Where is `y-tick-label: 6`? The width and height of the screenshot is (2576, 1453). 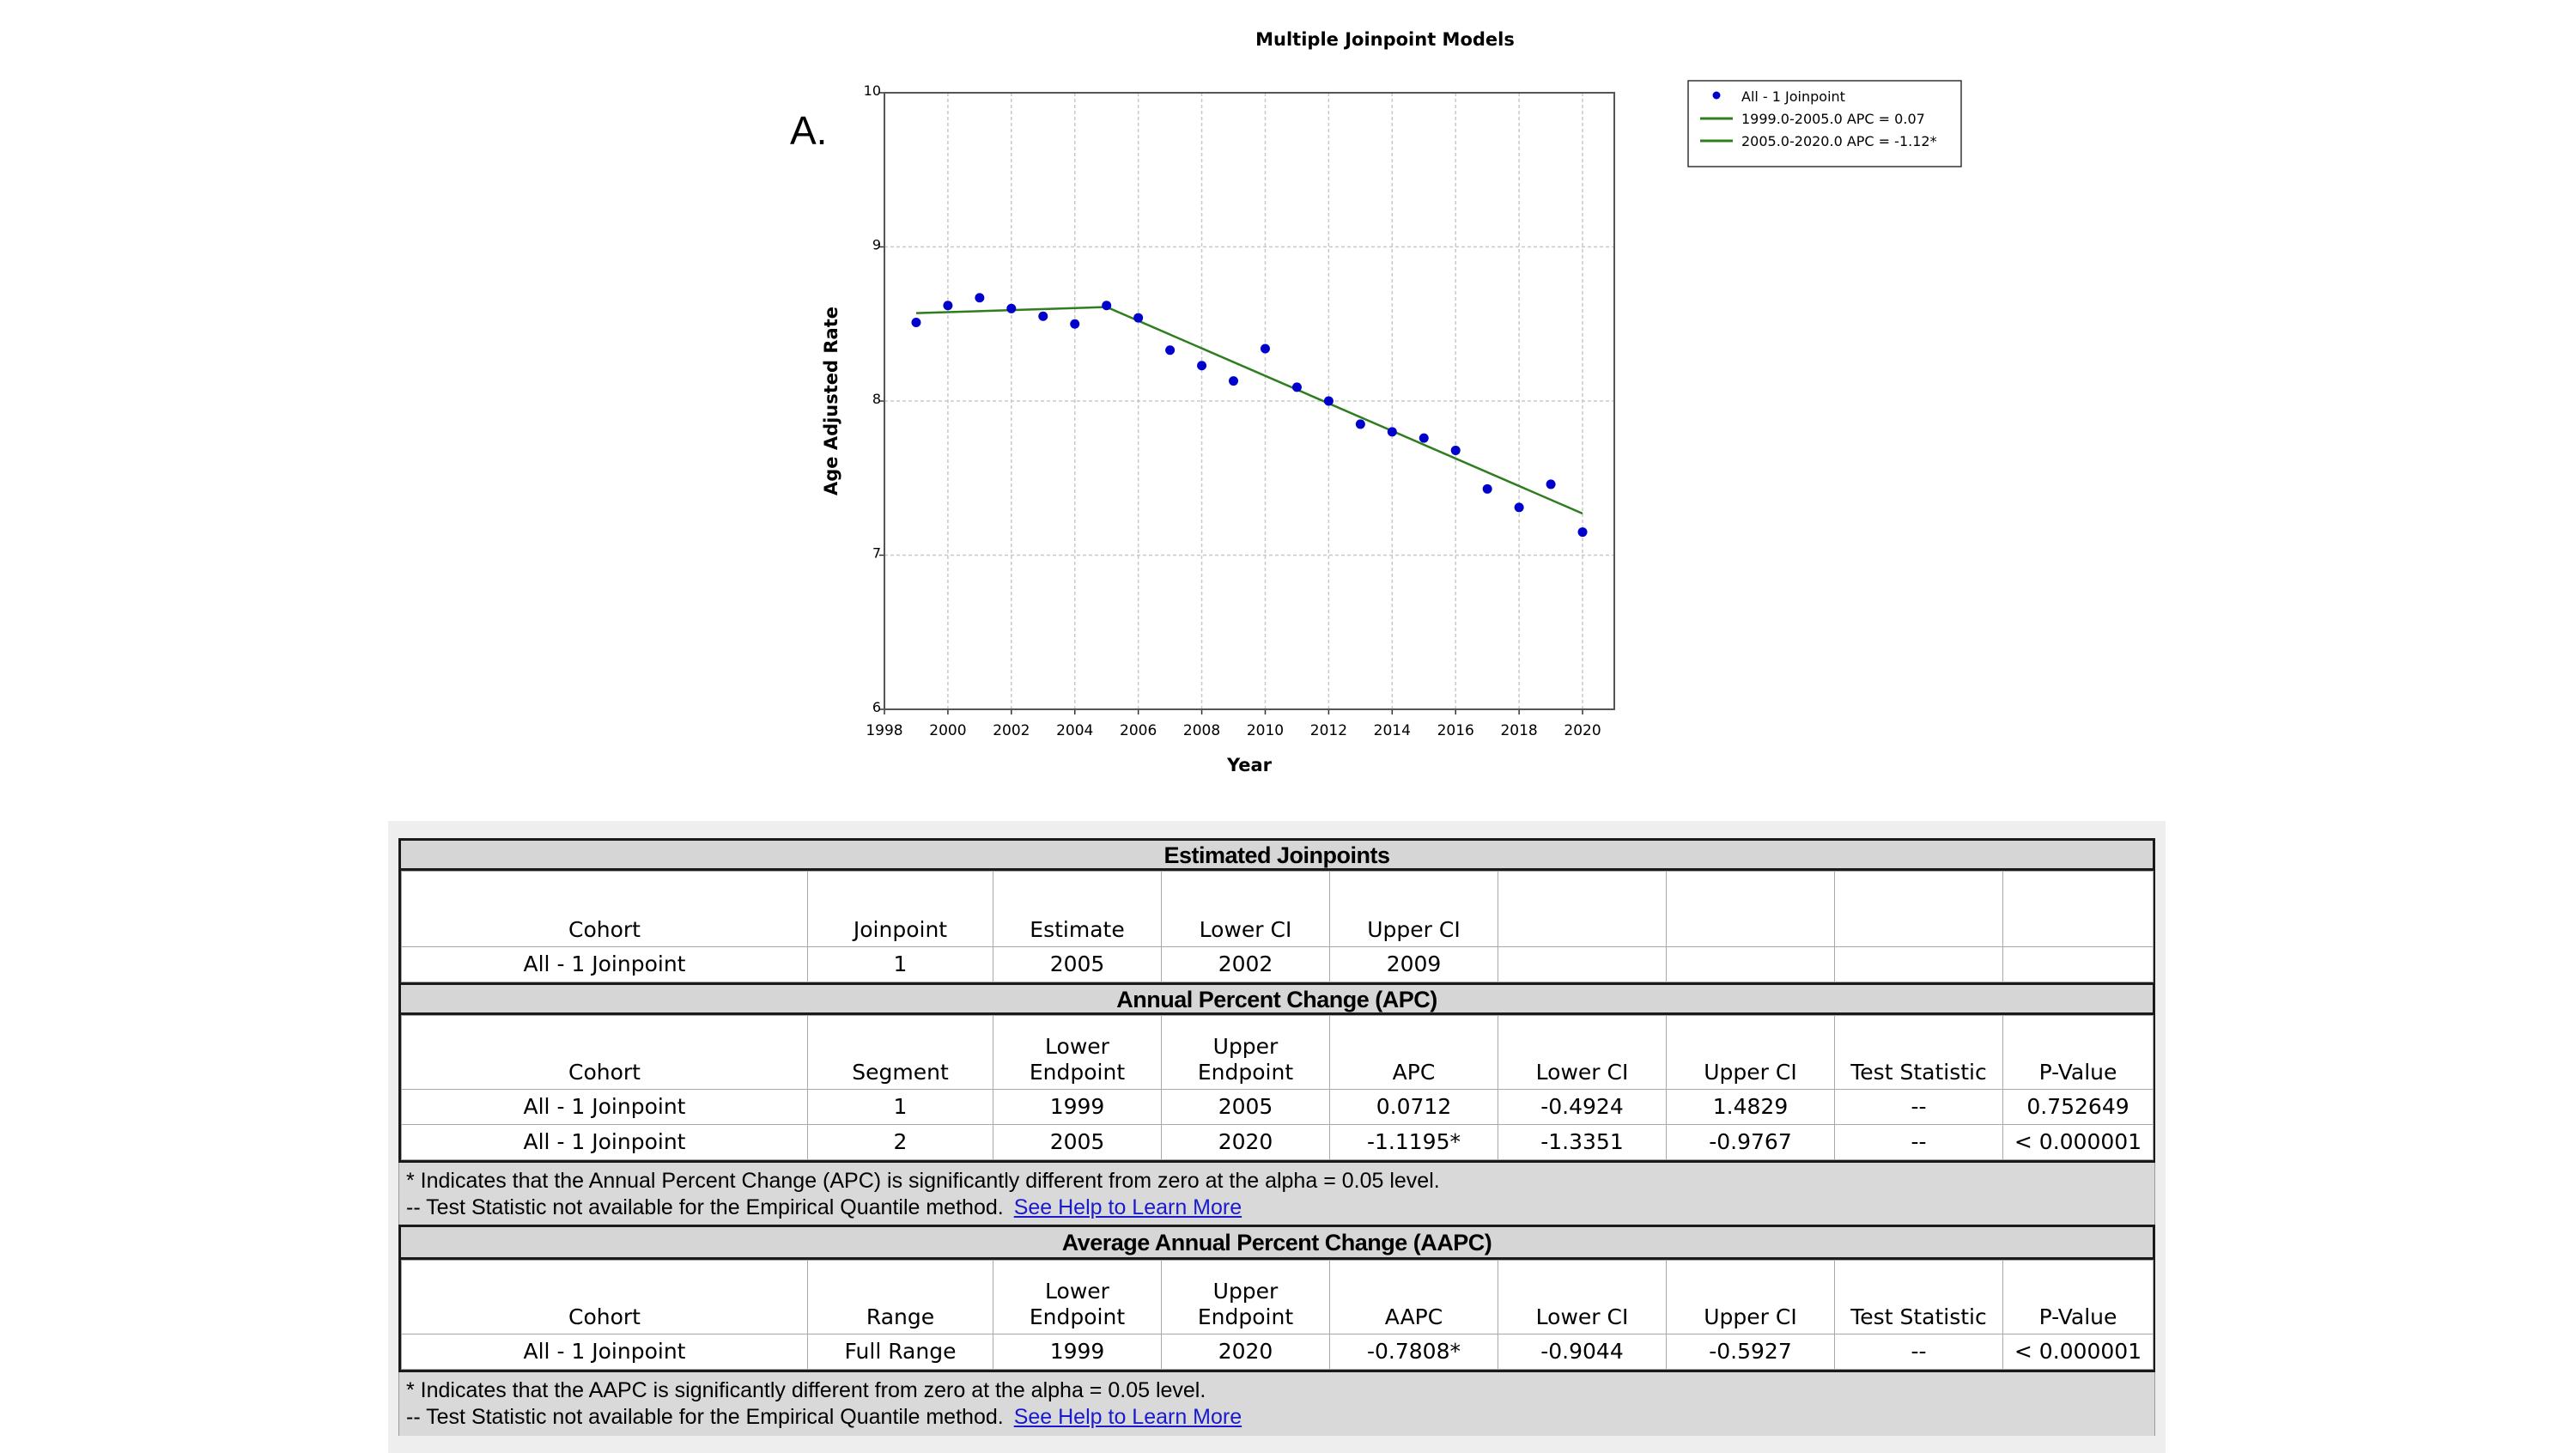 y-tick-label: 6 is located at coordinates (876, 707).